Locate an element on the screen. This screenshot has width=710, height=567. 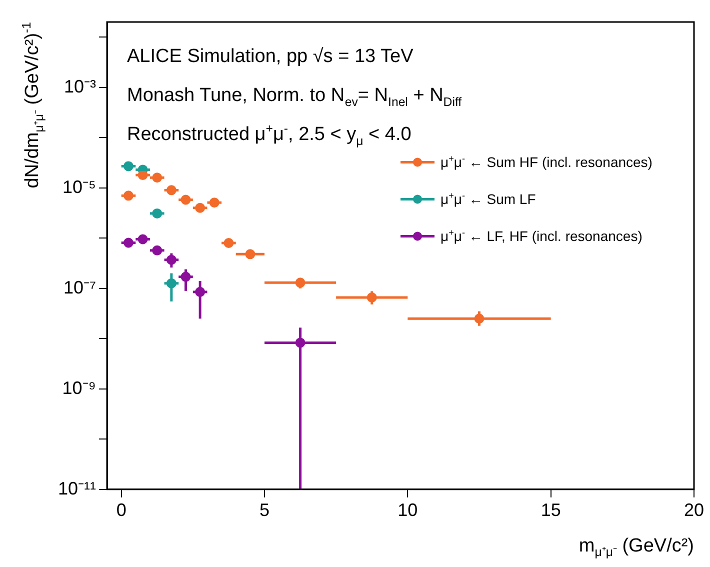
y-tick-label: 10⁻⁵ is located at coordinates (79, 186).